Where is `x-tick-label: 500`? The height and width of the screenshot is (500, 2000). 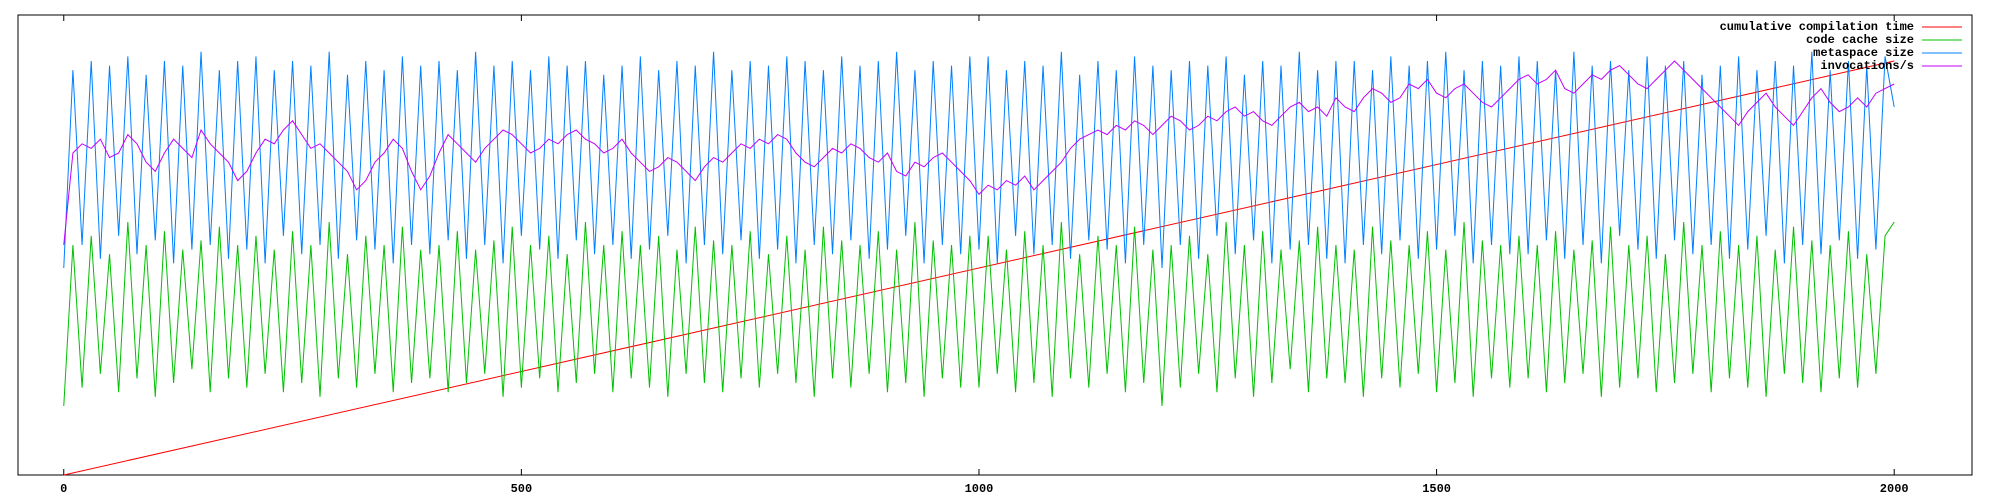 x-tick-label: 500 is located at coordinates (522, 489).